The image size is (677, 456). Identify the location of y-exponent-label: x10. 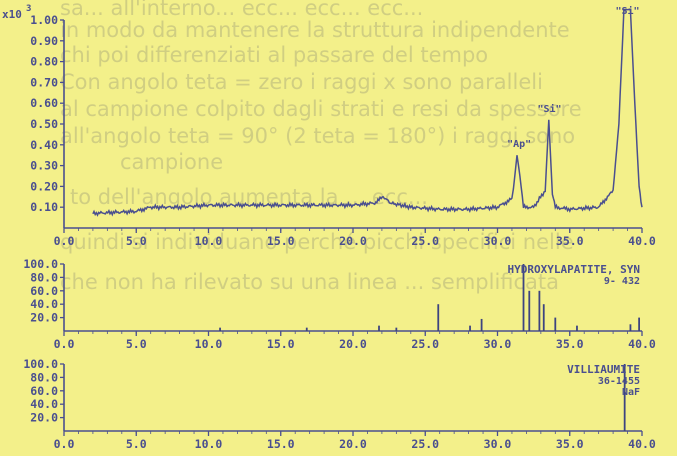
(12, 14).